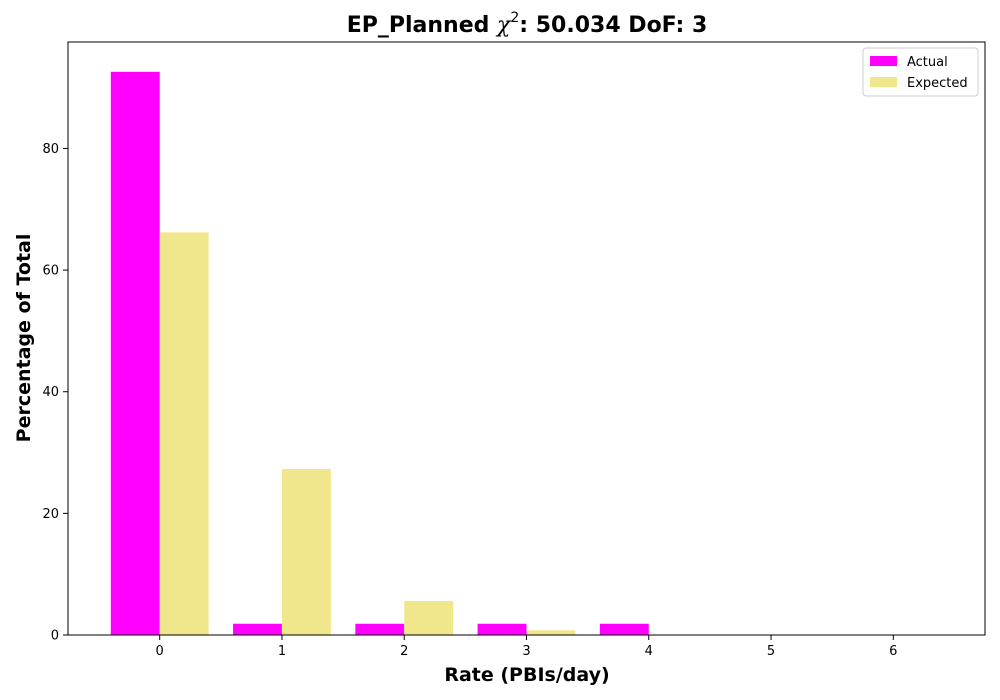 The width and height of the screenshot is (1000, 700). Describe the element at coordinates (160, 651) in the screenshot. I see `x-tick-label-0: 0` at that location.